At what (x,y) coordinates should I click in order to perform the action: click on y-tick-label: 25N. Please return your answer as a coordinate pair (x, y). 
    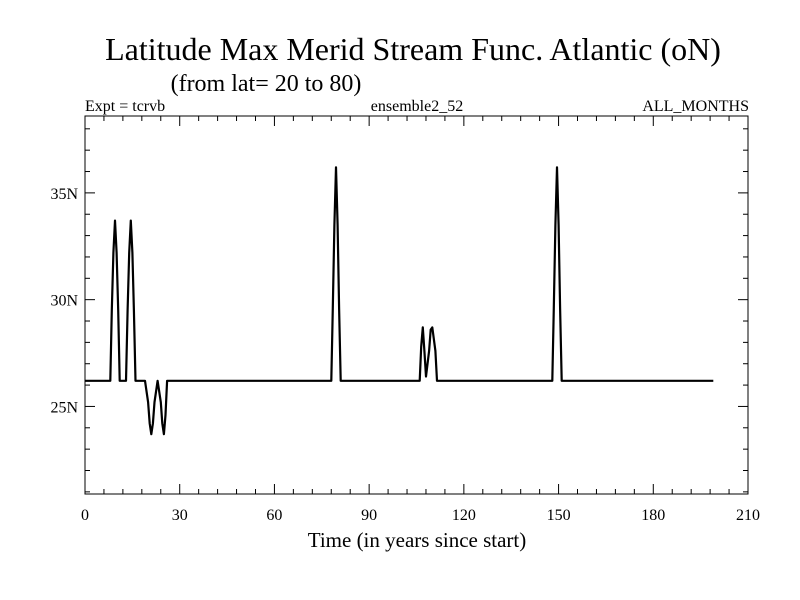
    Looking at the image, I should click on (64, 407).